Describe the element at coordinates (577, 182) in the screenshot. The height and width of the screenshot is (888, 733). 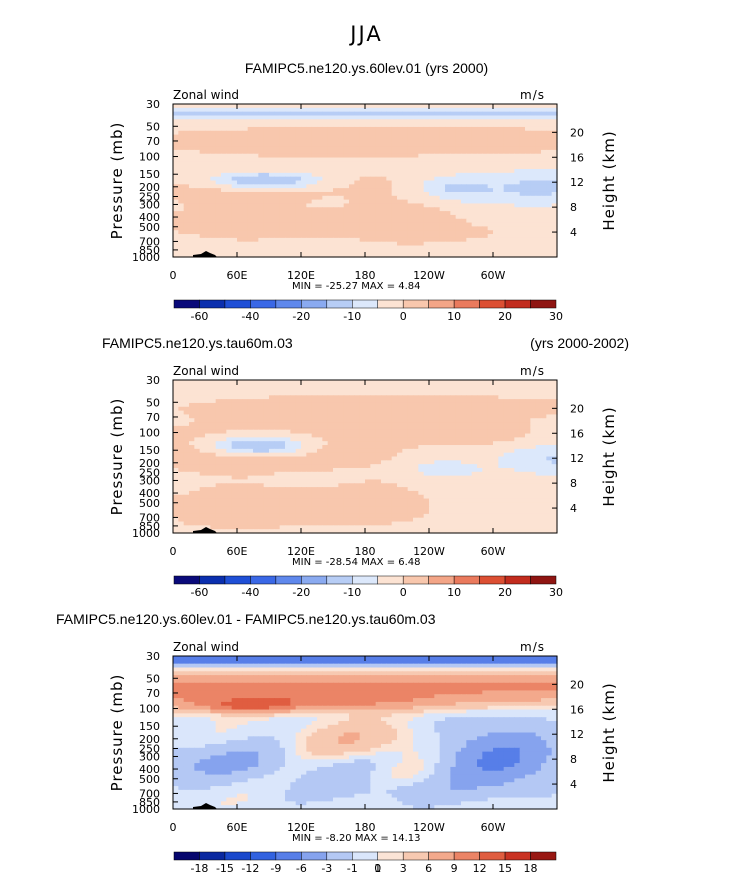
I see `panel-1-height-tick-label: 12` at that location.